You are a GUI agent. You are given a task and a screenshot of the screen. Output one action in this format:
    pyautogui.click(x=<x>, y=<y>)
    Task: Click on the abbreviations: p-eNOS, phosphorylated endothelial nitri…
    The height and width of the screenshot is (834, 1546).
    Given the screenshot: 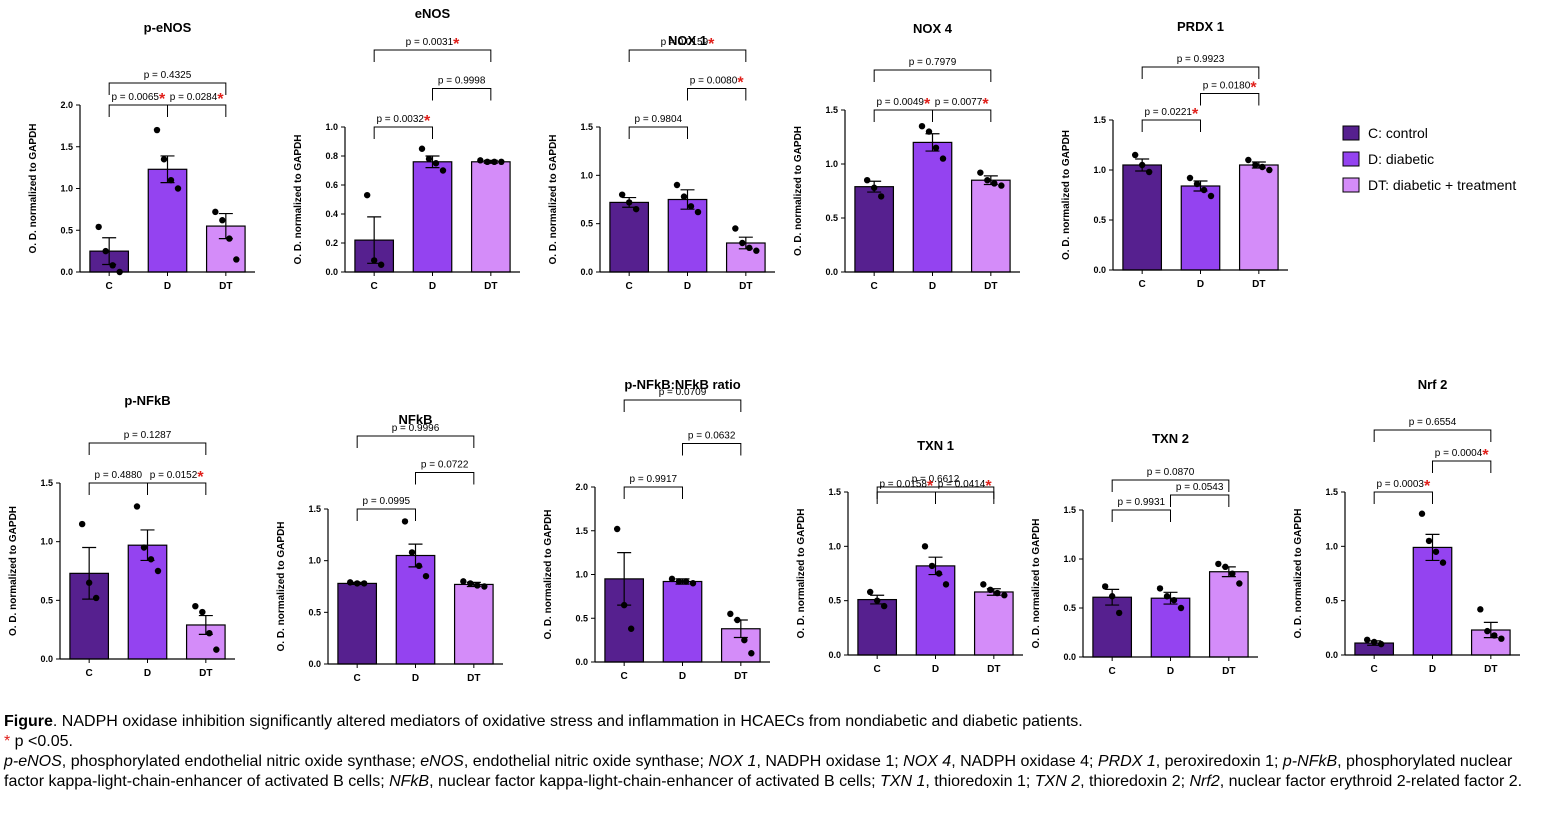 What is the action you would take?
    pyautogui.click(x=769, y=772)
    